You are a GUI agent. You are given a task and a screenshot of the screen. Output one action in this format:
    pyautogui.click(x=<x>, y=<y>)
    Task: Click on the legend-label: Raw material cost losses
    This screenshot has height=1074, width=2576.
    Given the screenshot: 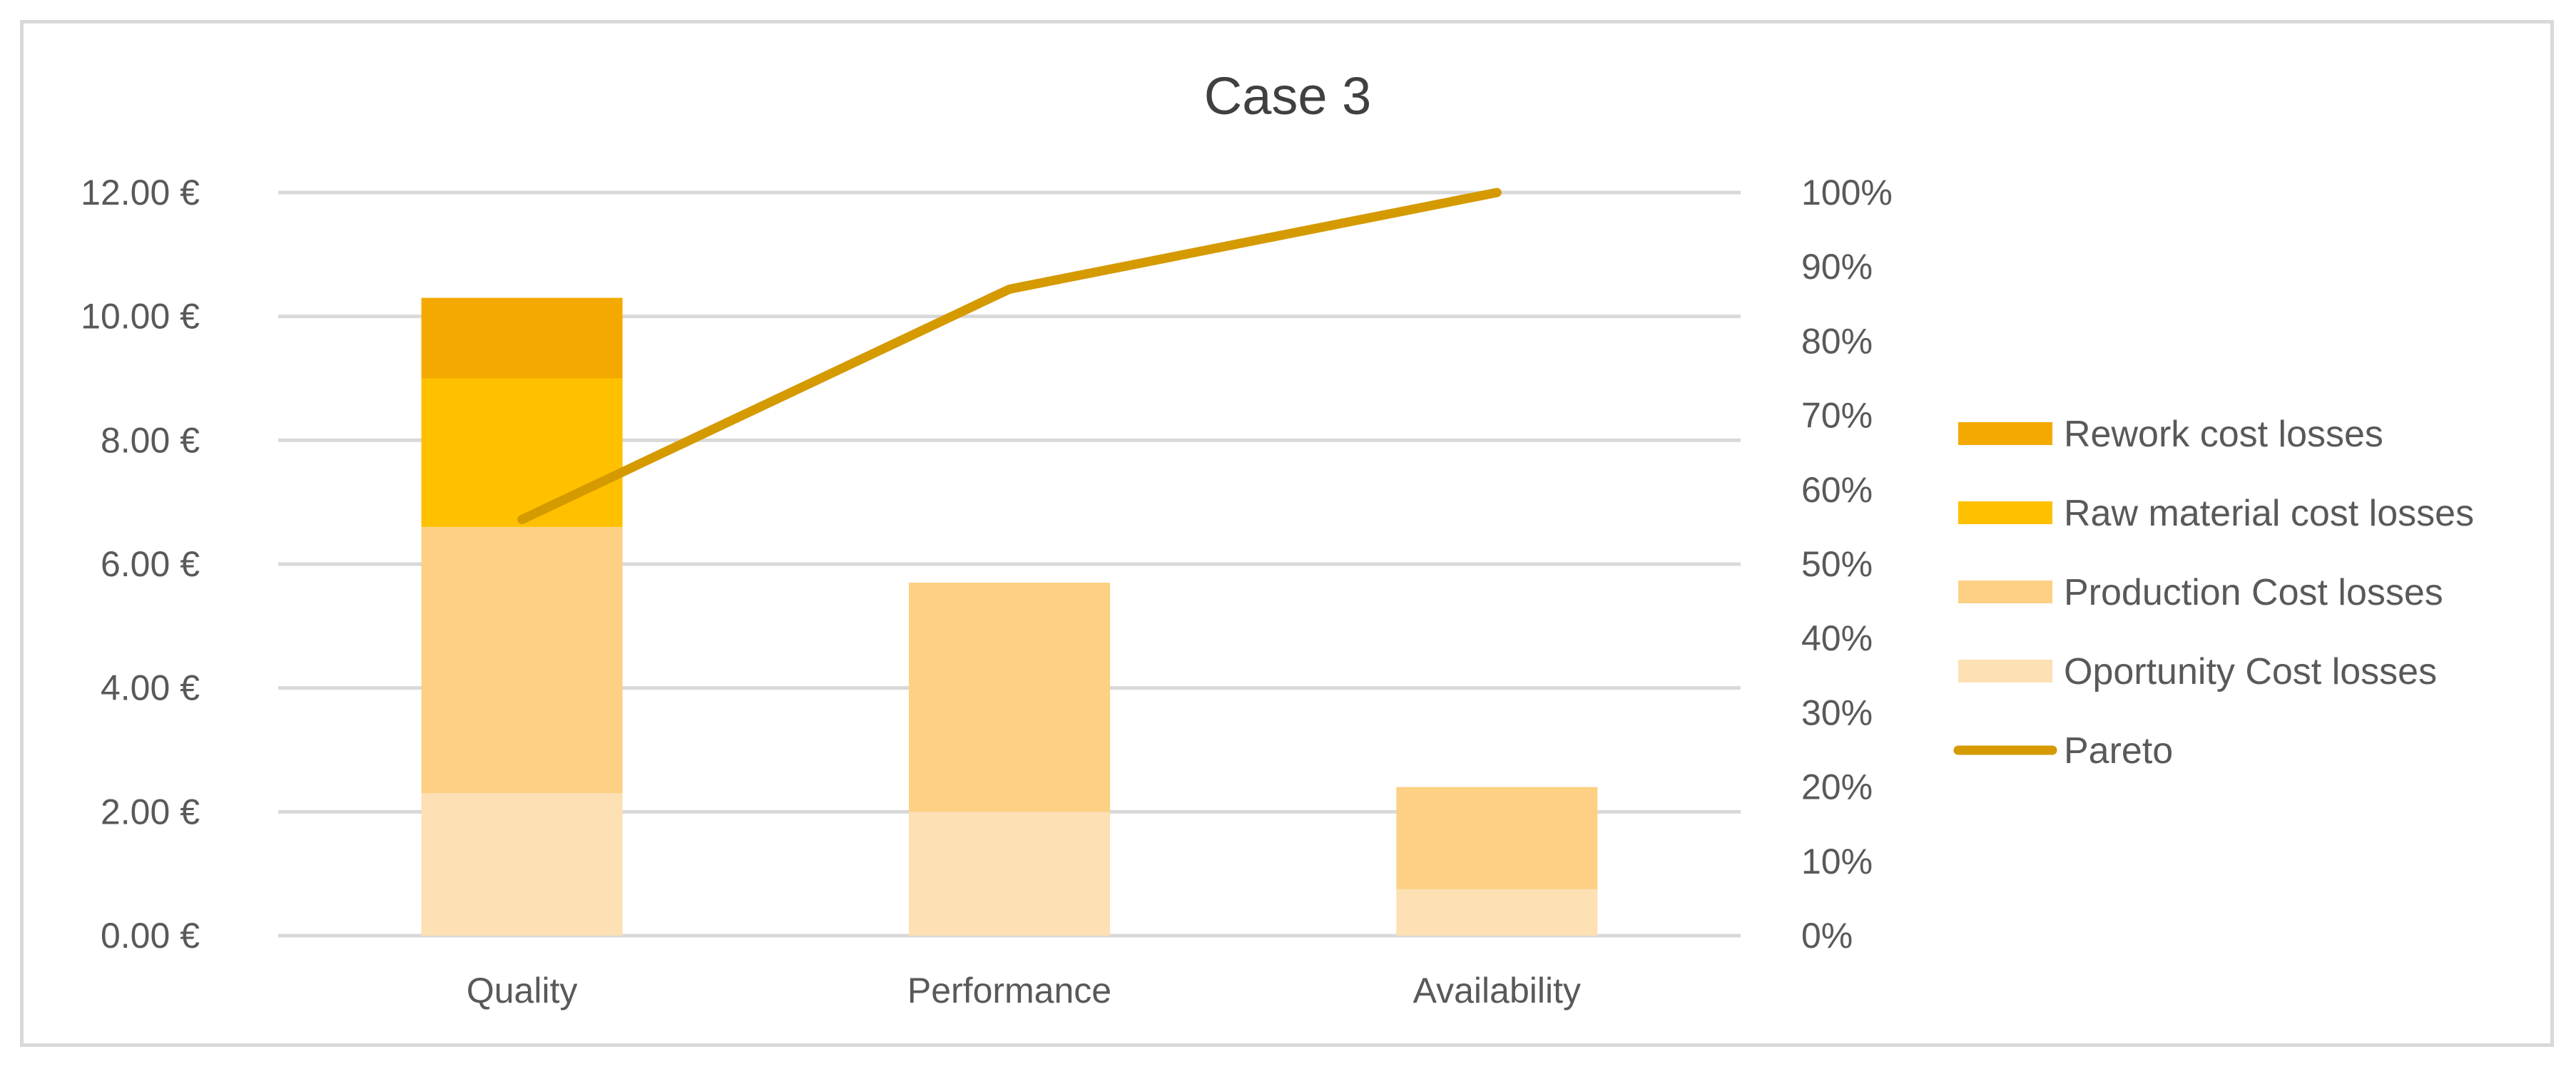 What is the action you would take?
    pyautogui.click(x=2269, y=513)
    